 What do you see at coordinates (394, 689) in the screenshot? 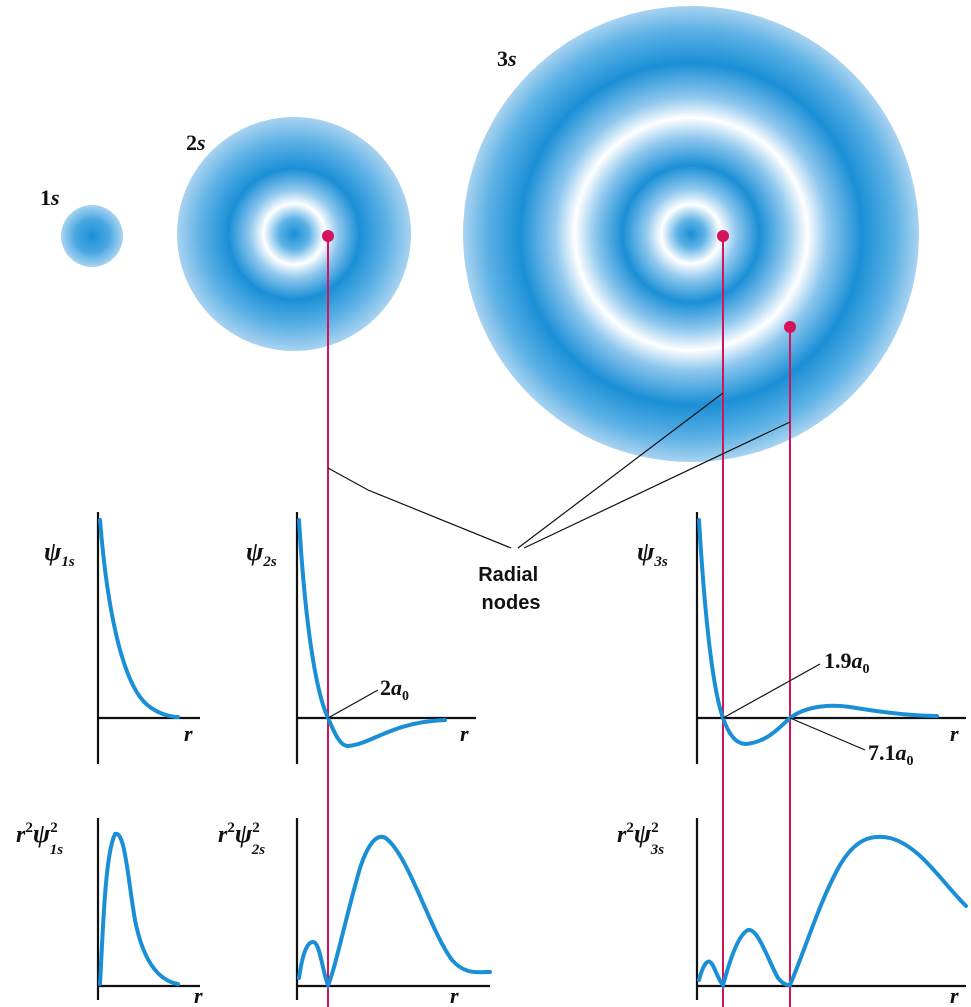
I see `node-label-2a0: 2a0` at bounding box center [394, 689].